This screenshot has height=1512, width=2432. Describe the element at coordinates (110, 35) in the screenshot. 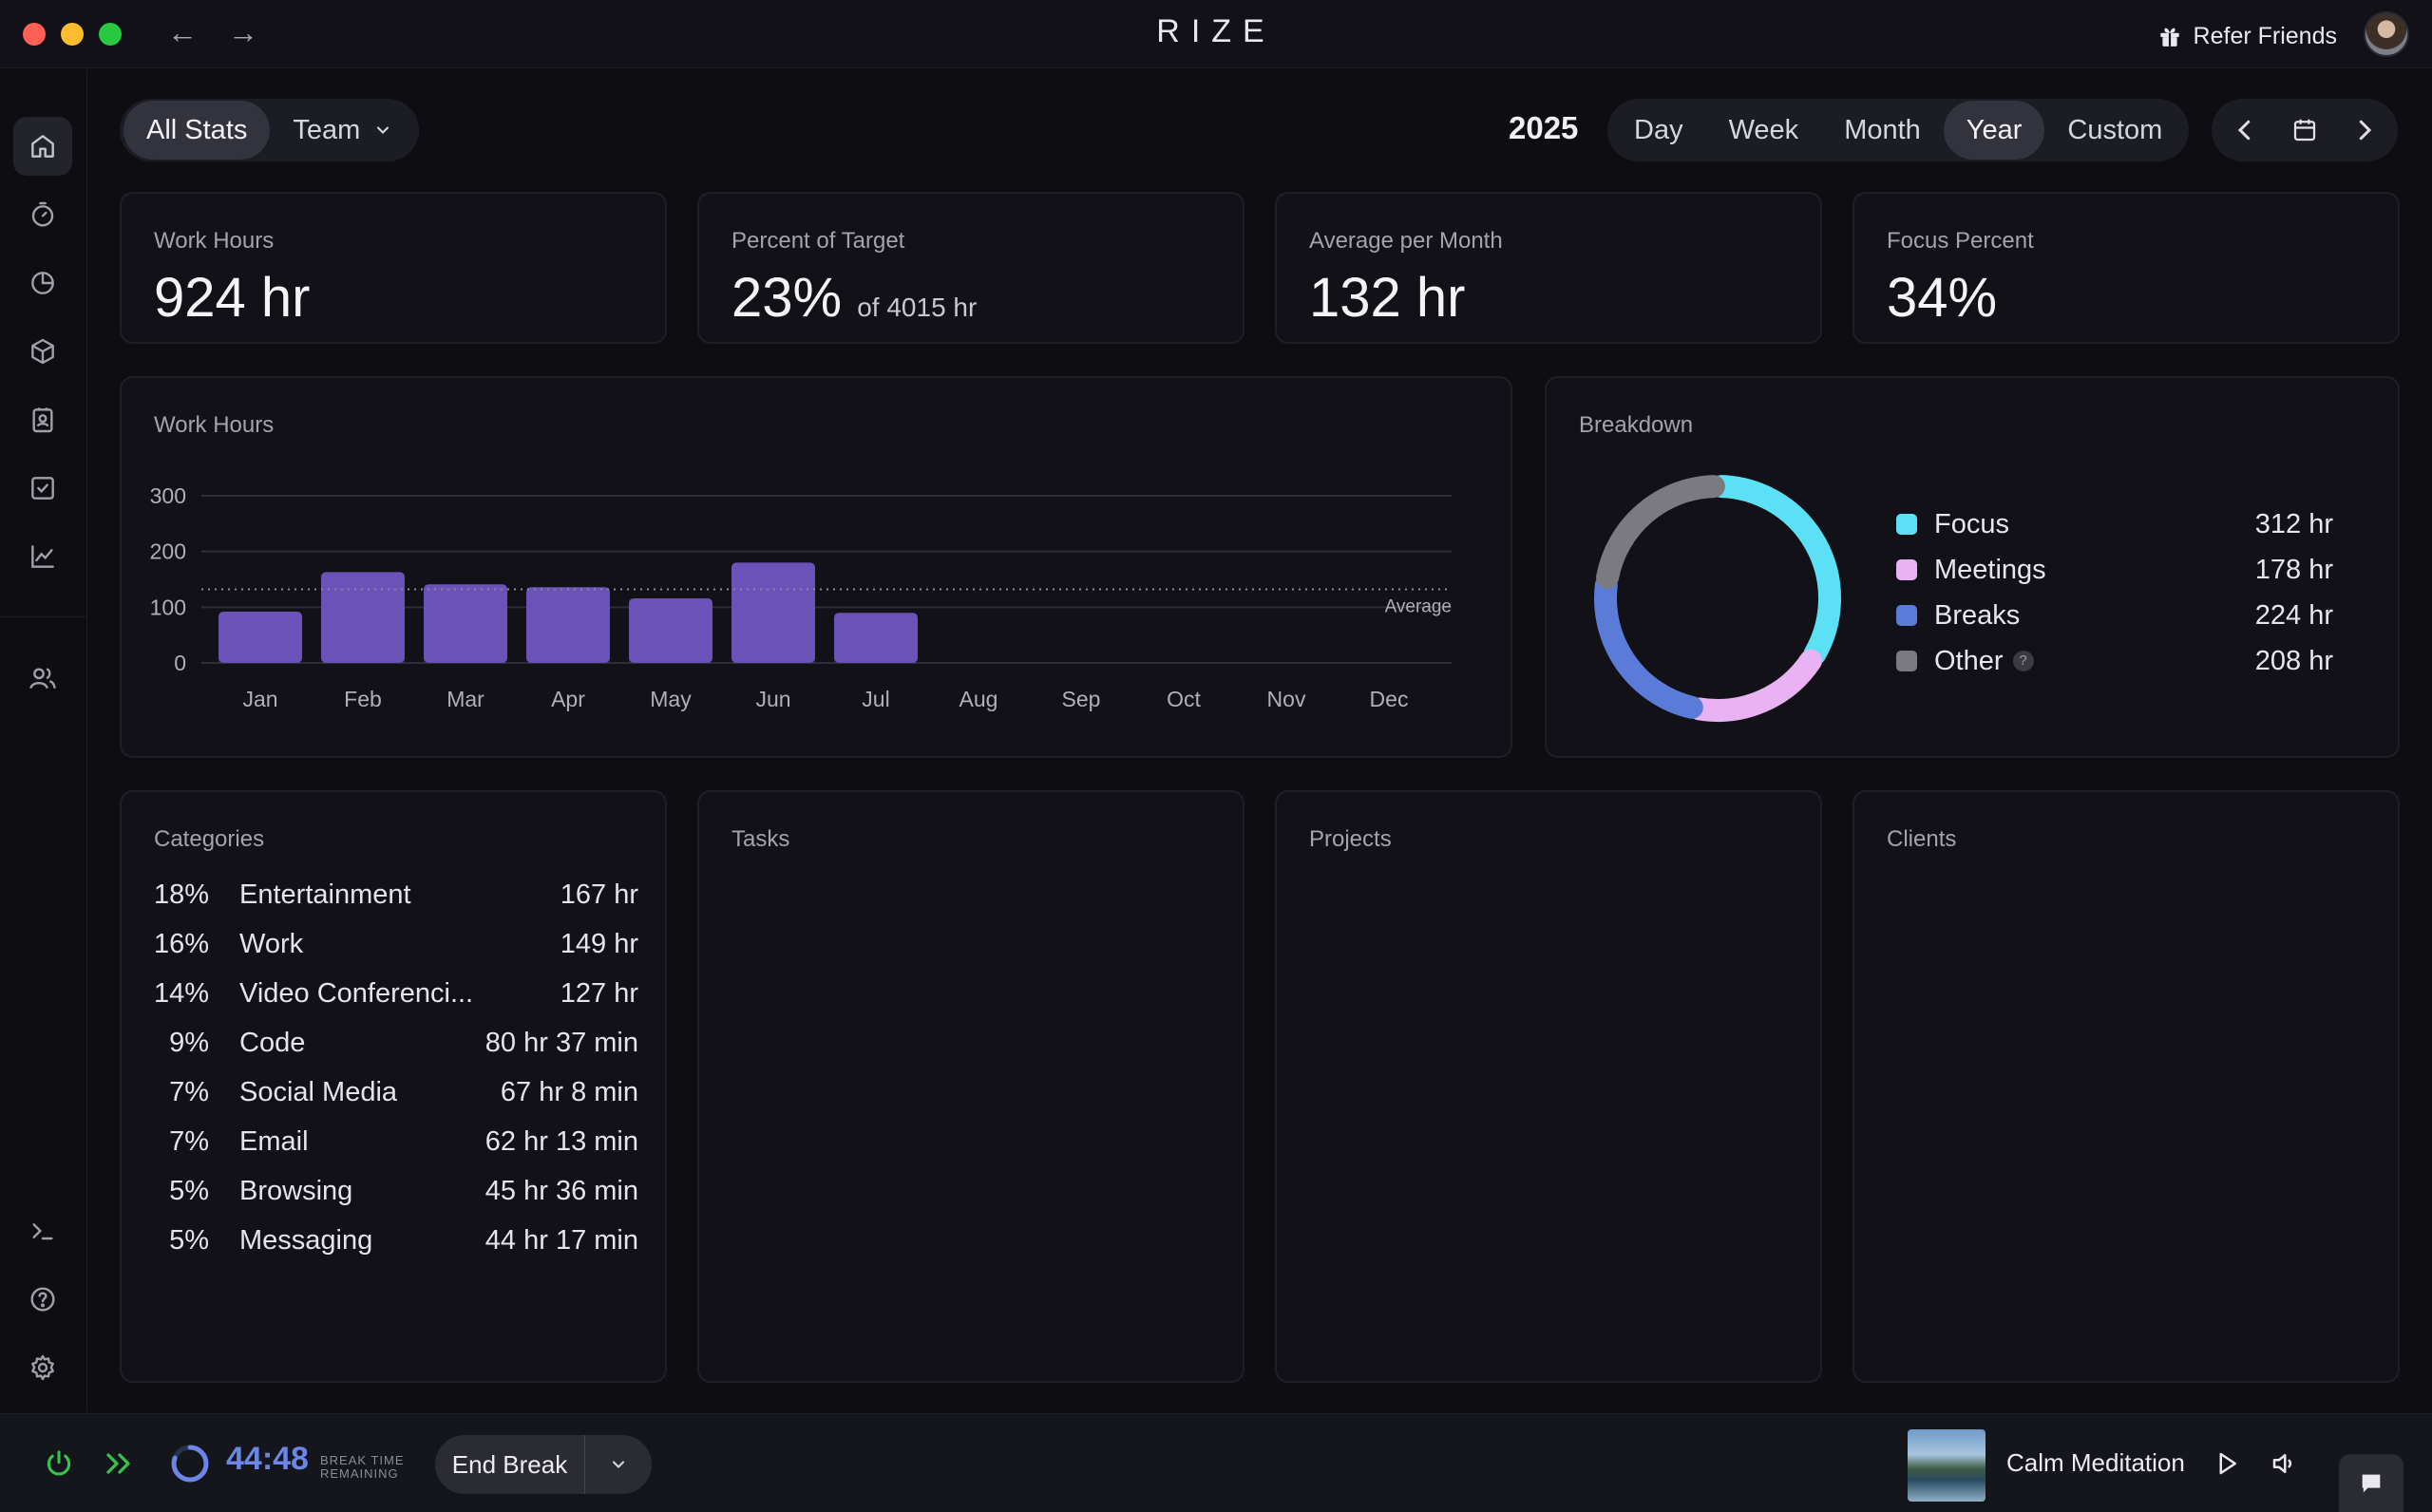

I see `window-zoom-button` at that location.